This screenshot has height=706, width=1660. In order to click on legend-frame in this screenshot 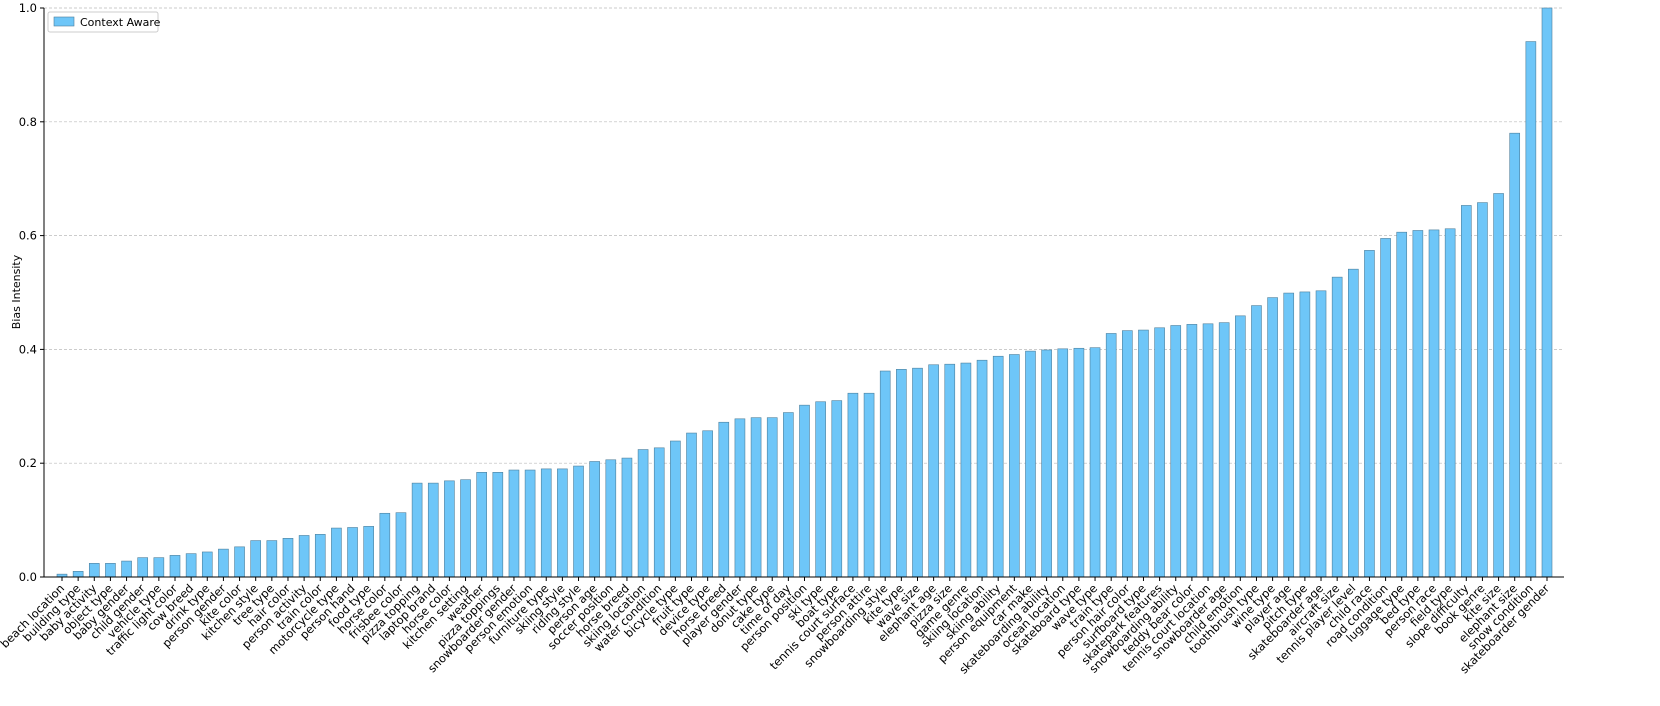, I will do `click(103, 22)`.